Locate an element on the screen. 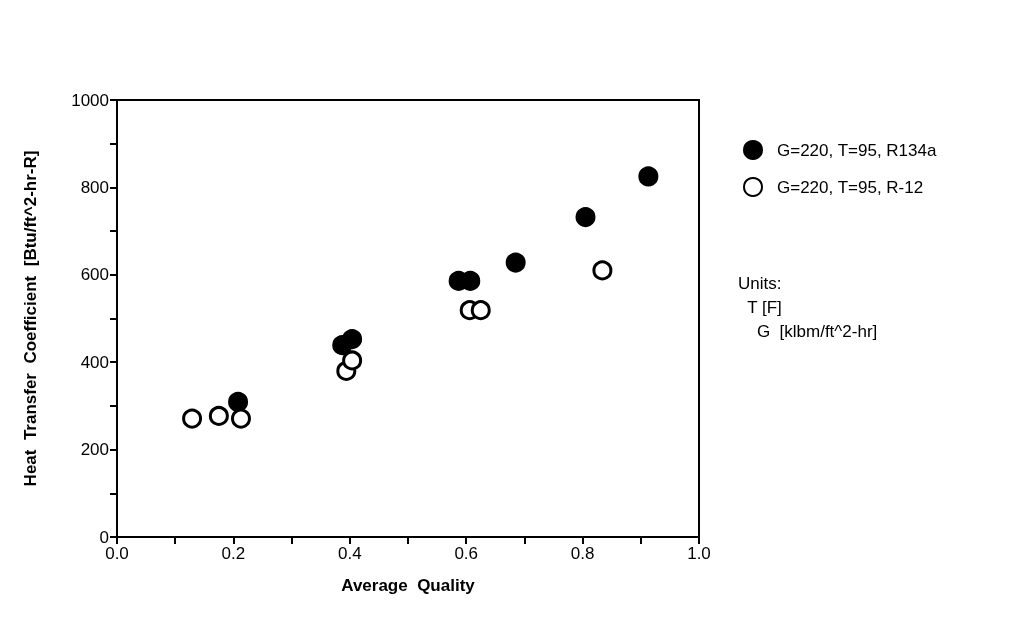 The image size is (1031, 629). y-tick-label: 800 is located at coordinates (94, 187).